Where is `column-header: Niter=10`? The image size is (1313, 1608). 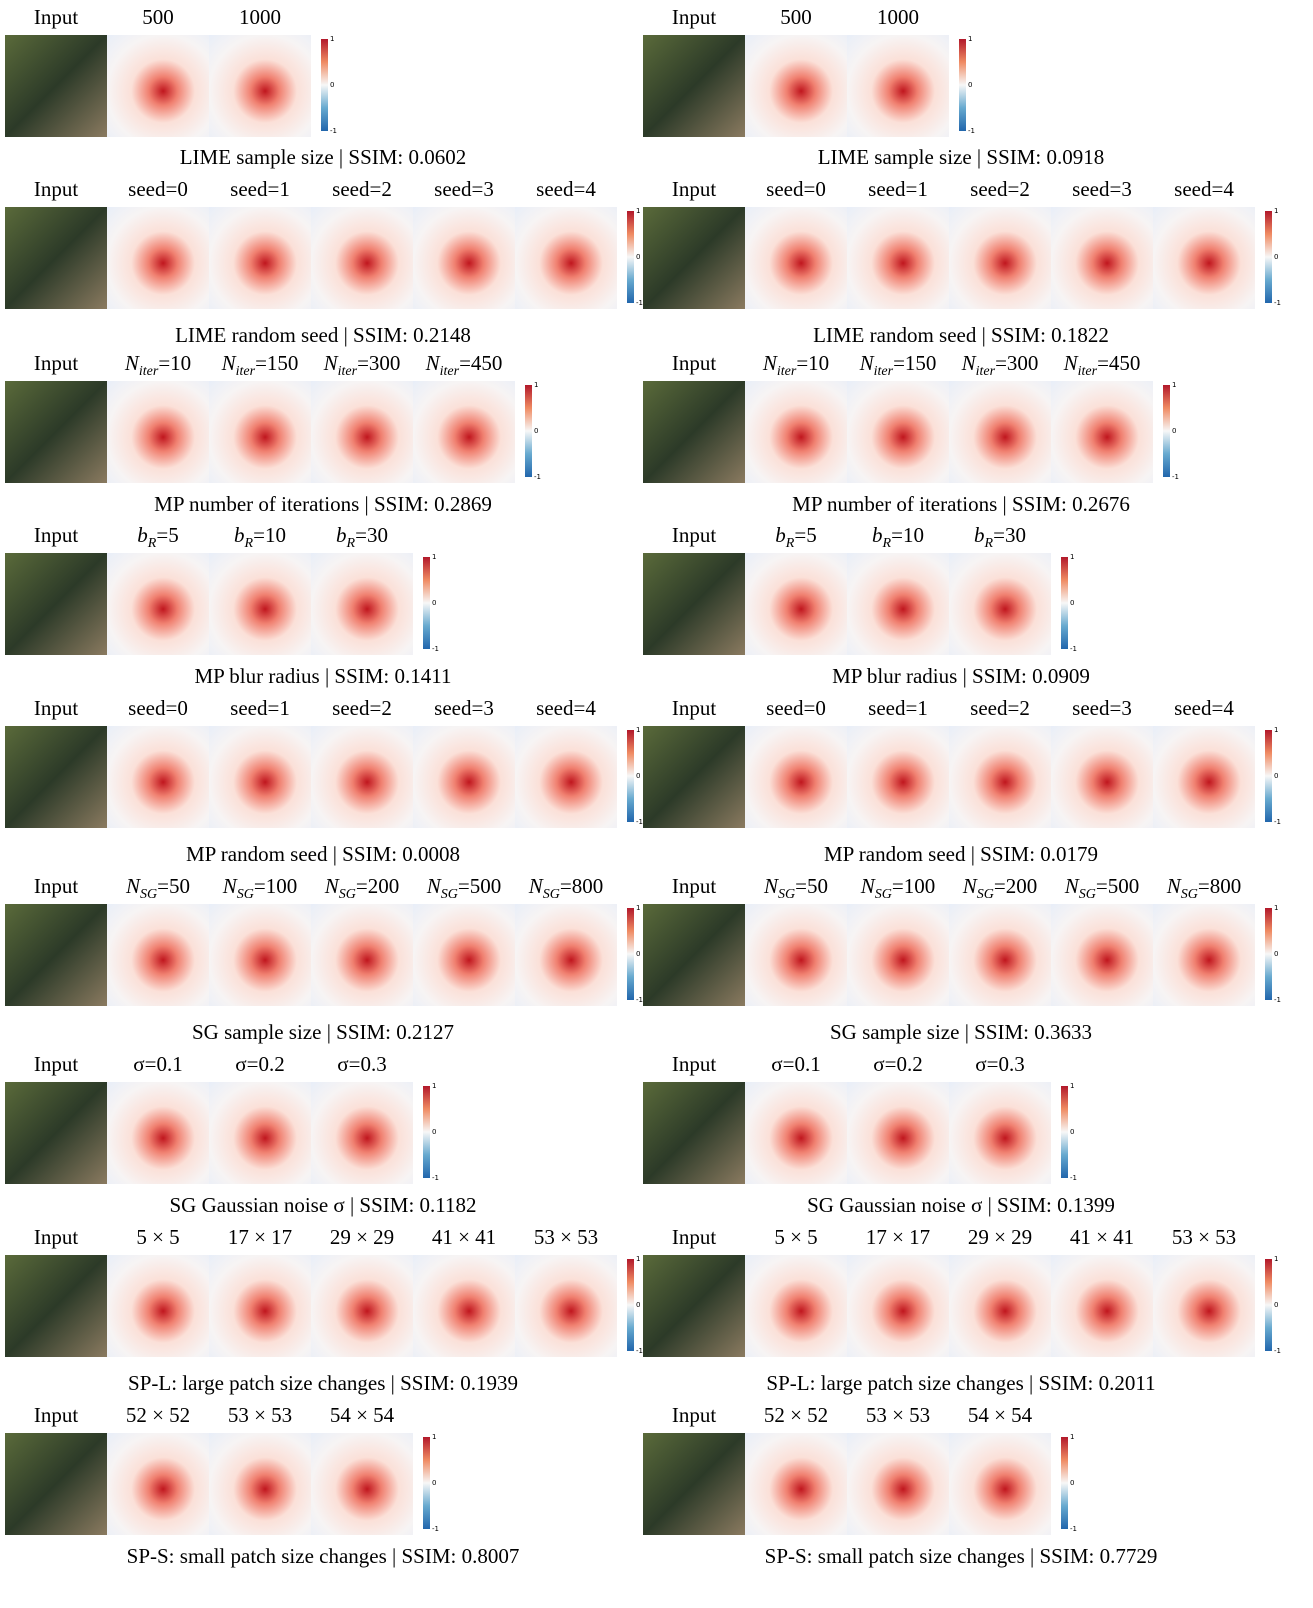
column-header: Niter=10 is located at coordinates (158, 367).